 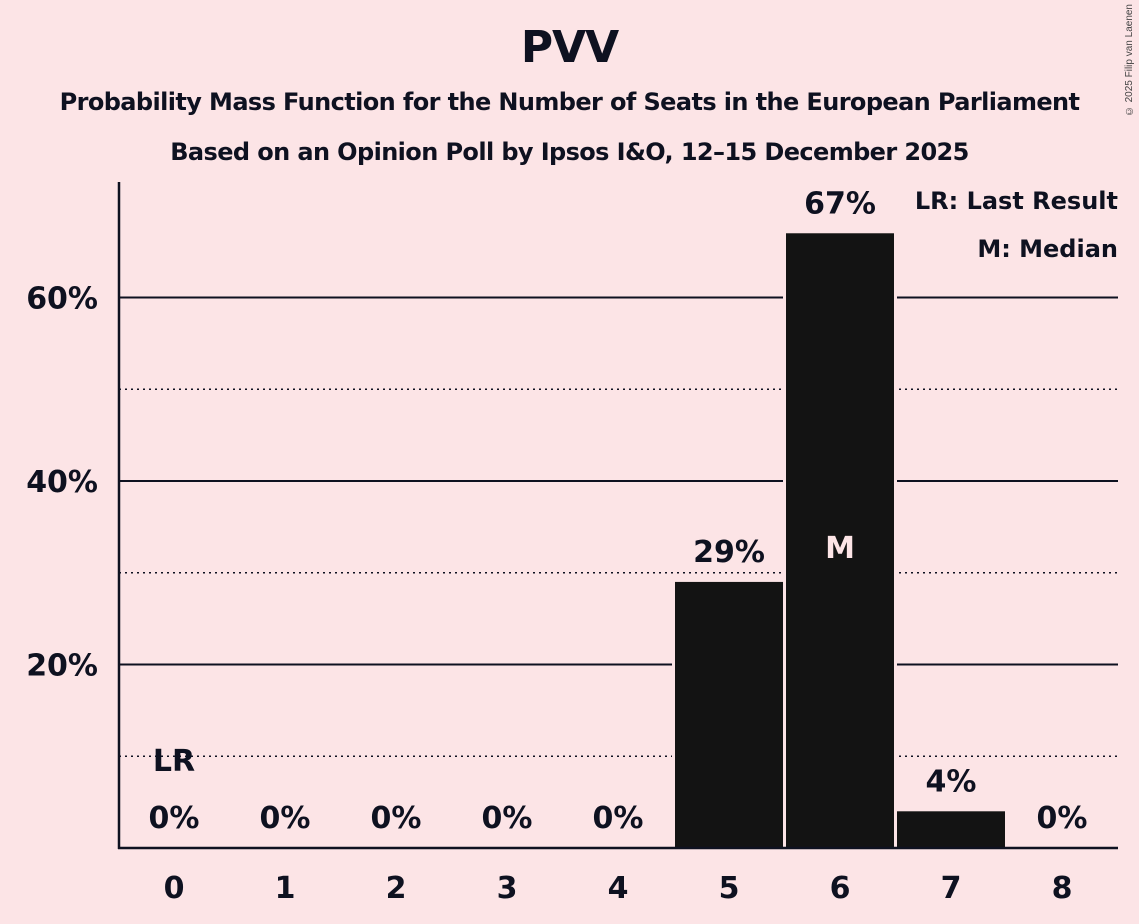 I want to click on median-marker: M, so click(x=840, y=548).